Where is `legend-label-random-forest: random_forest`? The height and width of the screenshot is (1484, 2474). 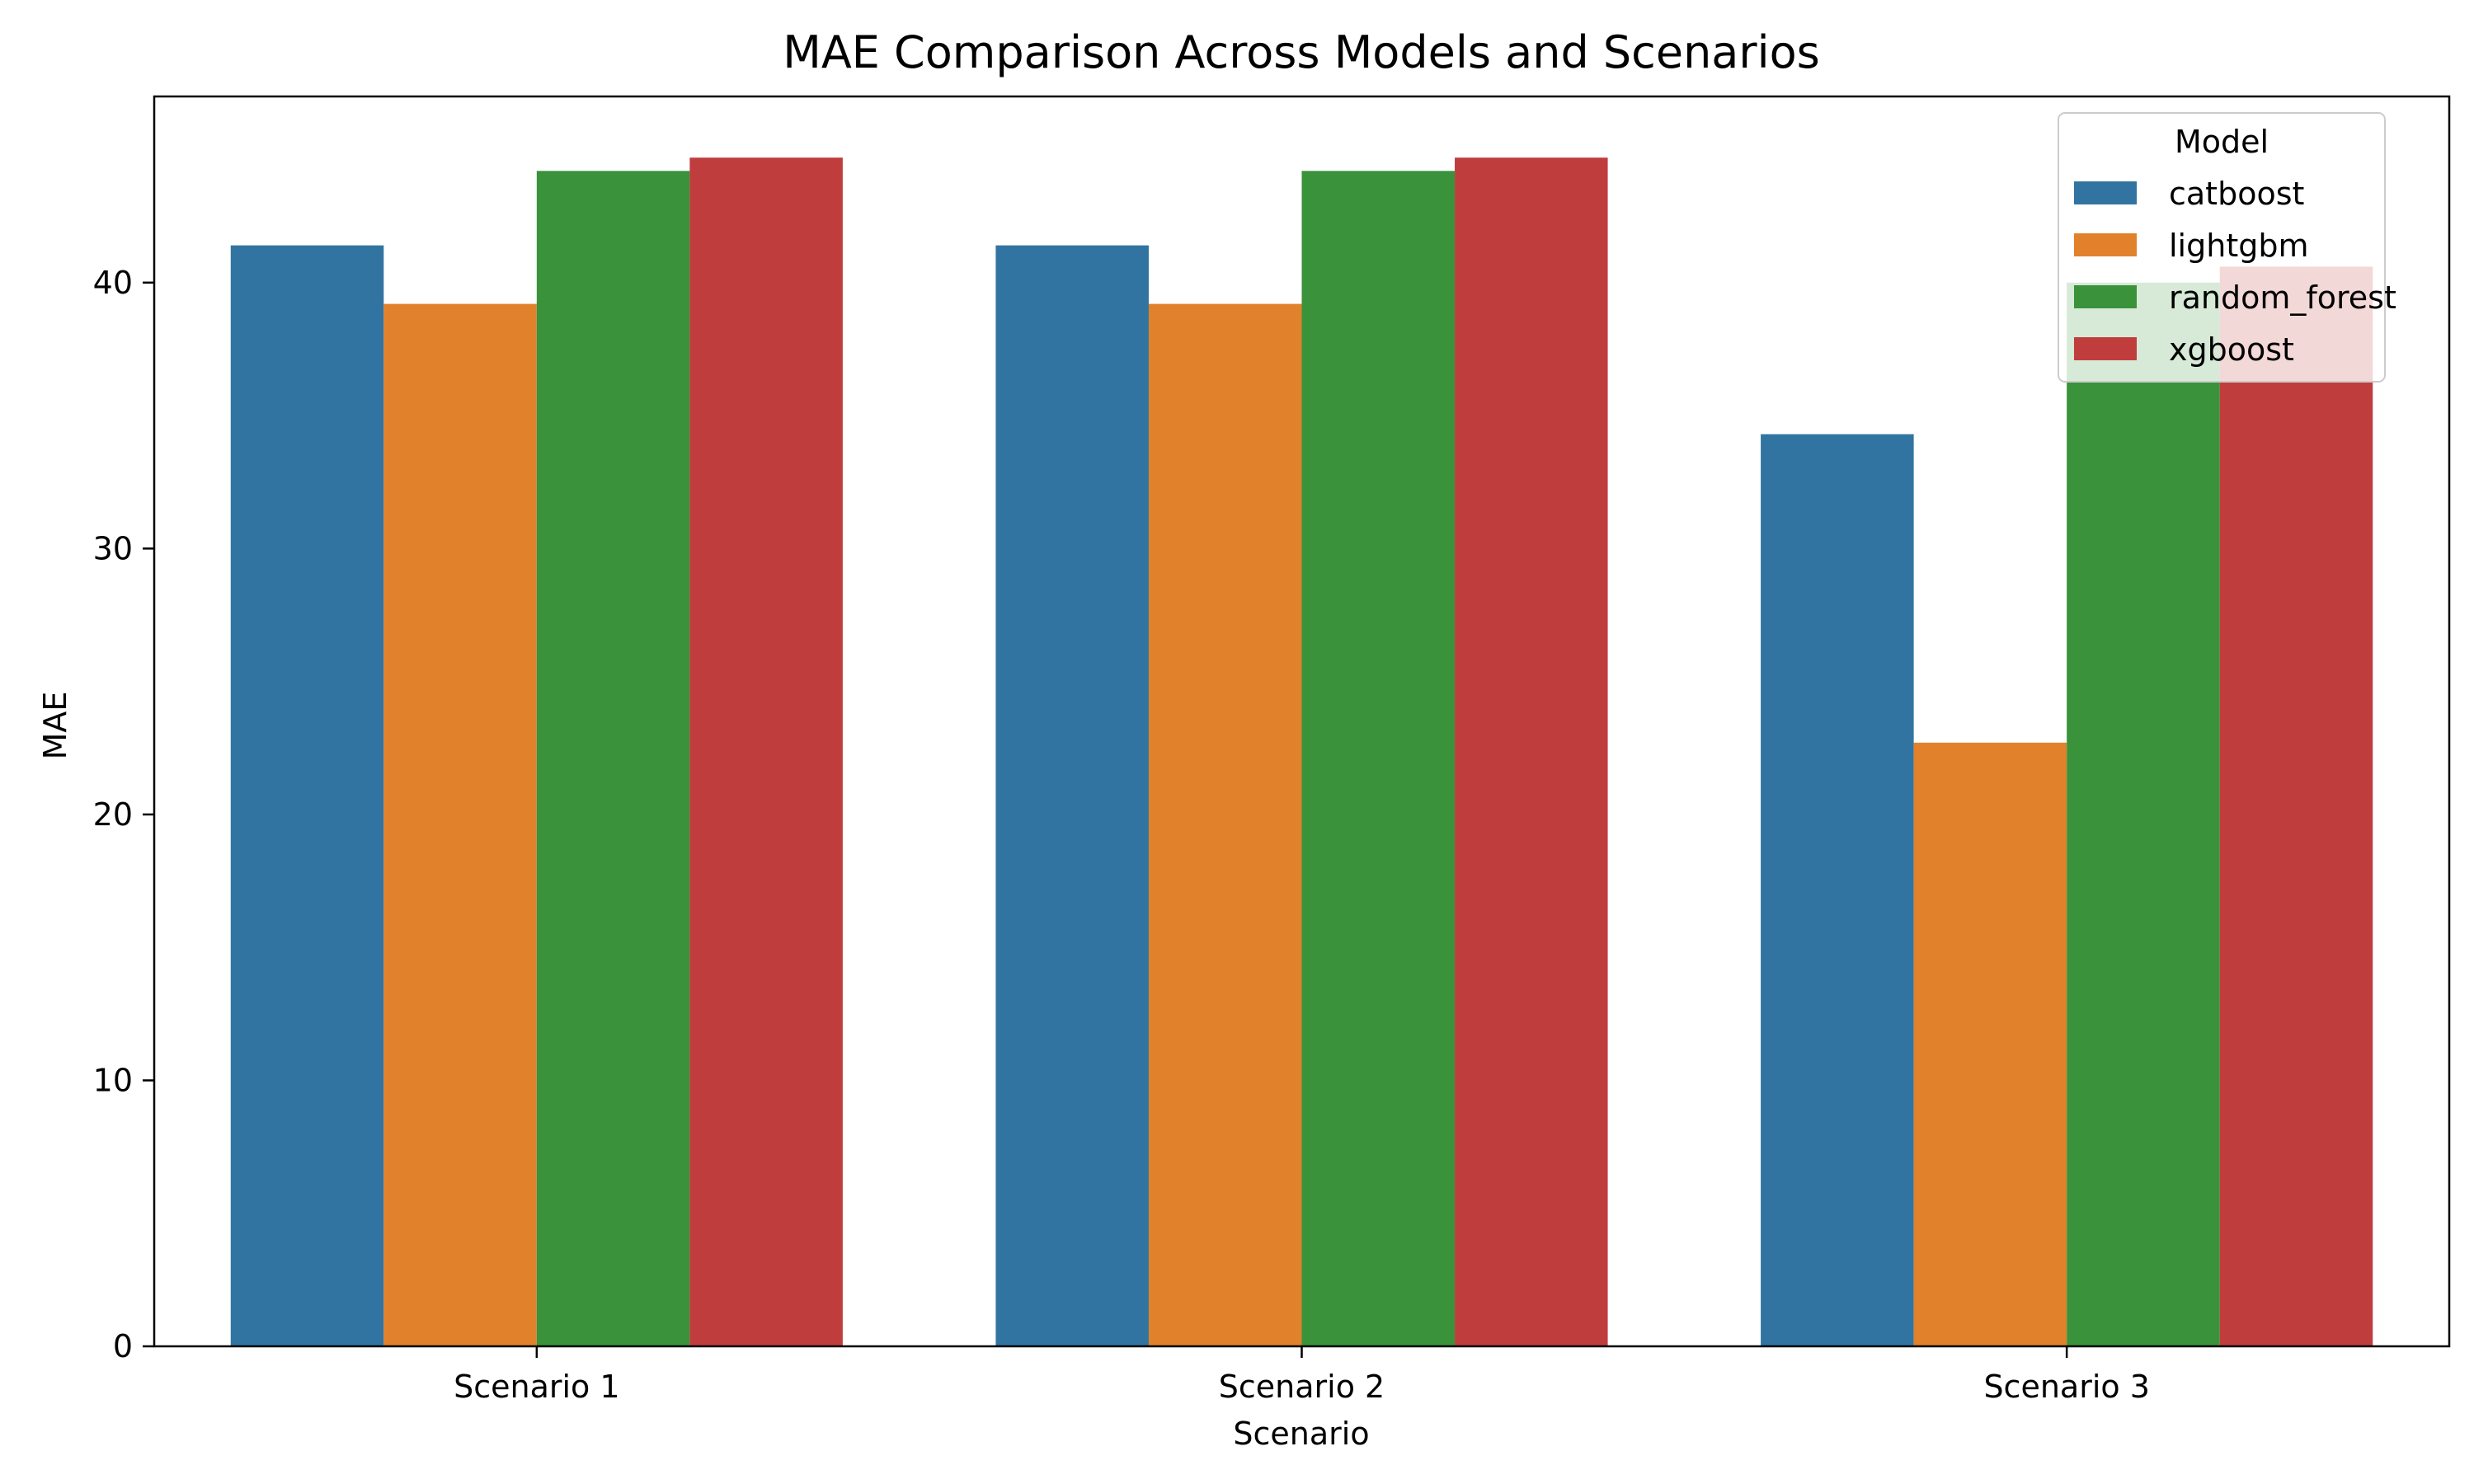 legend-label-random-forest: random_forest is located at coordinates (2282, 297).